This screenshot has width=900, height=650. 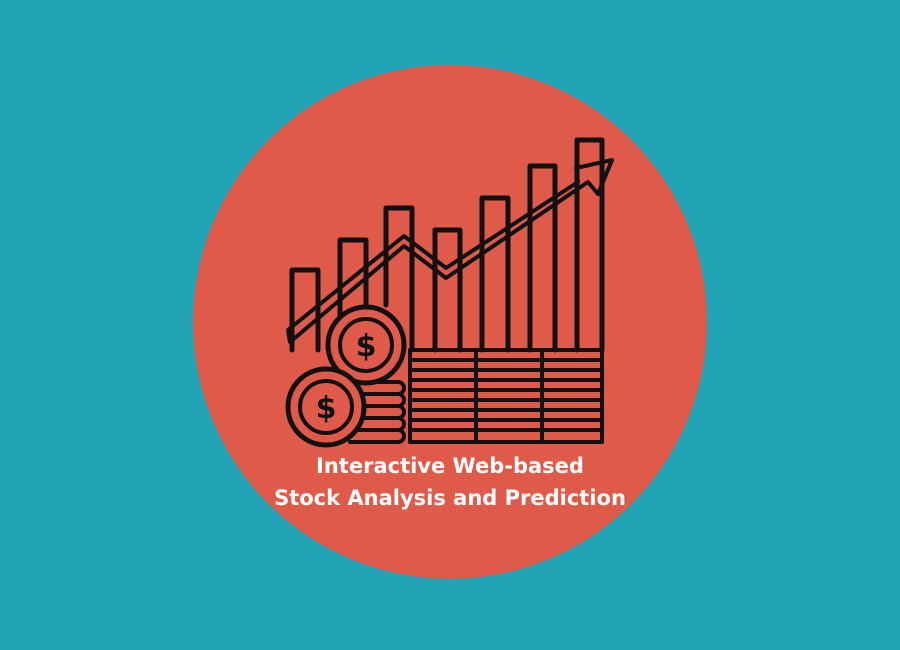 I want to click on coin-stack, so click(x=377, y=412).